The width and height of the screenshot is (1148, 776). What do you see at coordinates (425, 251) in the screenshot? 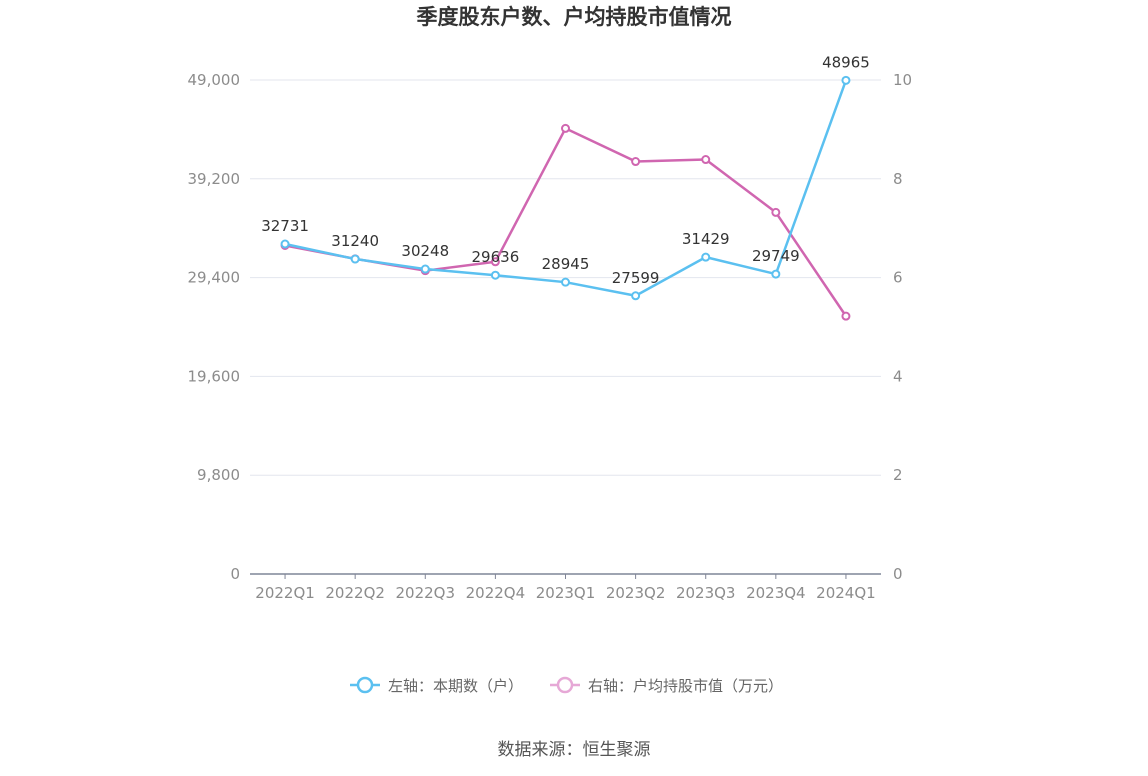
I see `data-label: 30248` at bounding box center [425, 251].